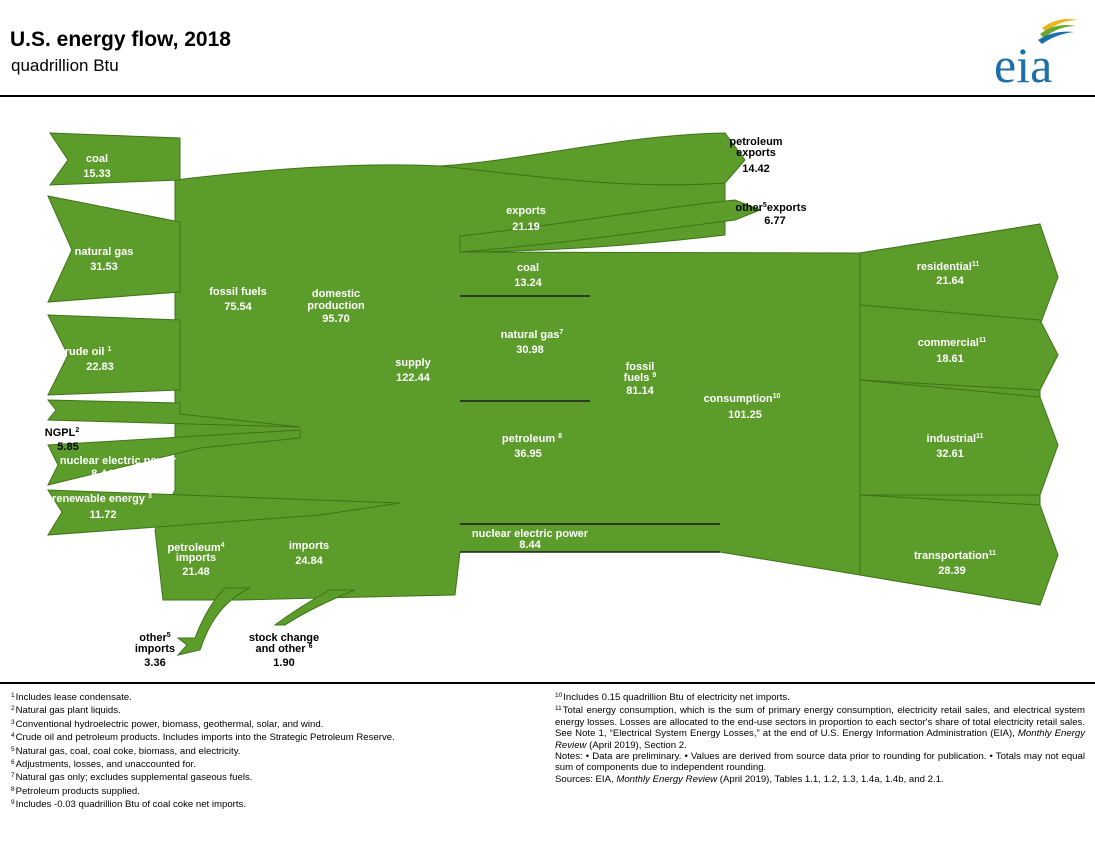 This screenshot has width=1095, height=859. I want to click on label-natural-gas: natural gas, so click(104, 252).